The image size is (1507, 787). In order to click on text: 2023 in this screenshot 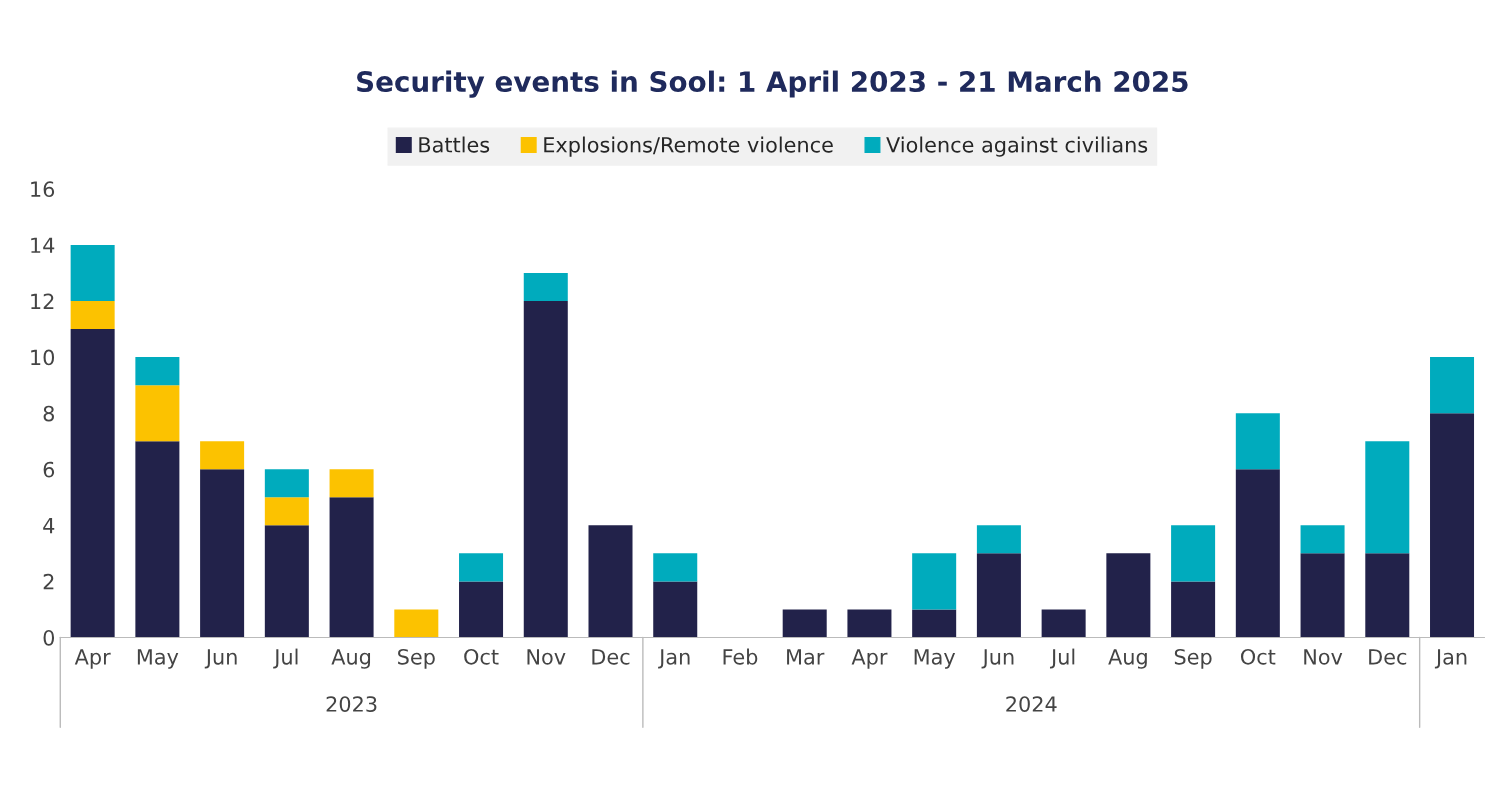, I will do `click(351, 704)`.